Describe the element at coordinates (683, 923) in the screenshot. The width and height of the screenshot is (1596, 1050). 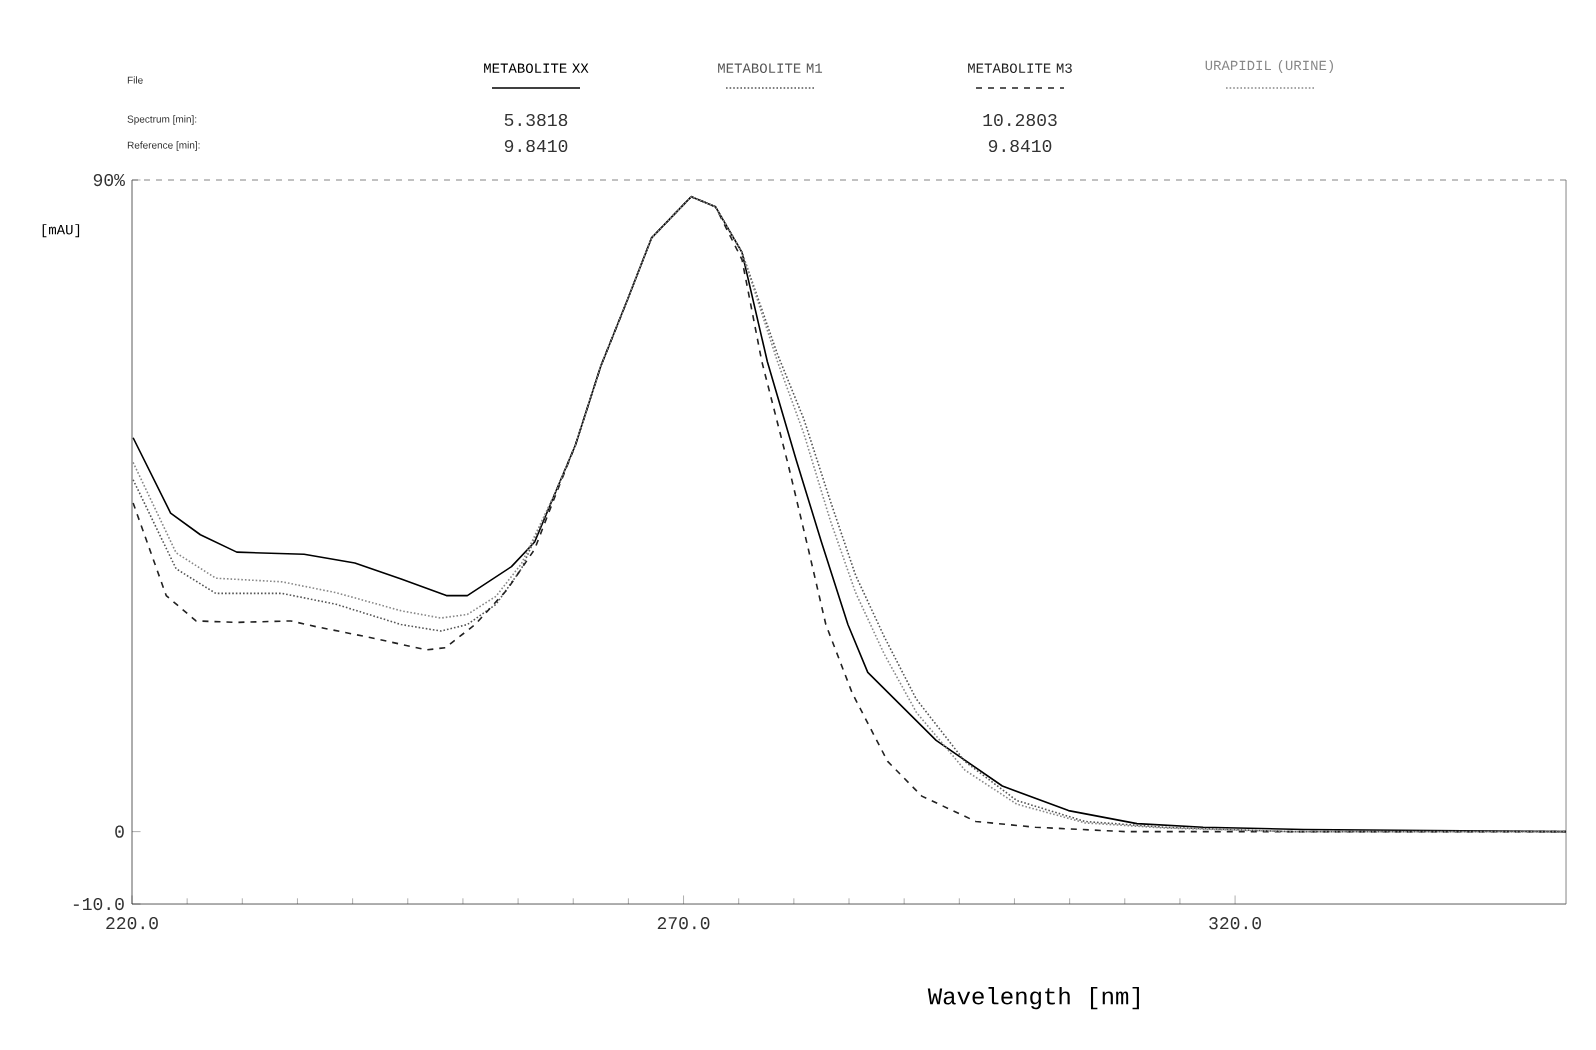
I see `x-tick-label: 270.0` at that location.